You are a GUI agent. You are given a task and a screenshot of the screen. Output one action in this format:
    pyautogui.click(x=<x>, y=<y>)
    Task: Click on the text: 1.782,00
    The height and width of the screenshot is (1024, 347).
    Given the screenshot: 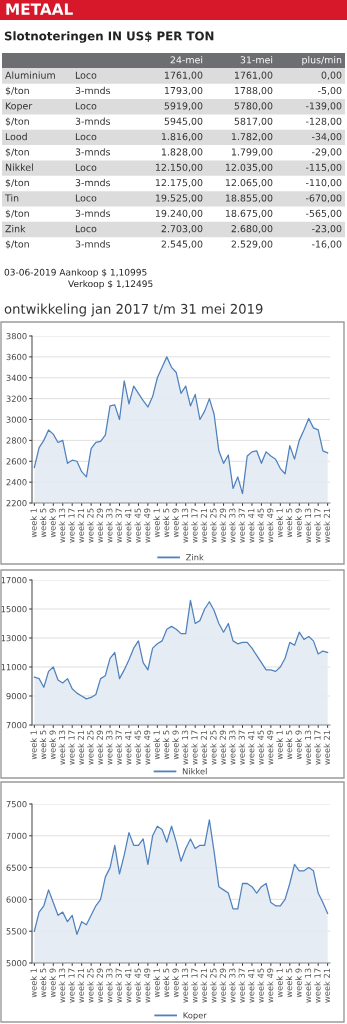 What is the action you would take?
    pyautogui.click(x=252, y=137)
    